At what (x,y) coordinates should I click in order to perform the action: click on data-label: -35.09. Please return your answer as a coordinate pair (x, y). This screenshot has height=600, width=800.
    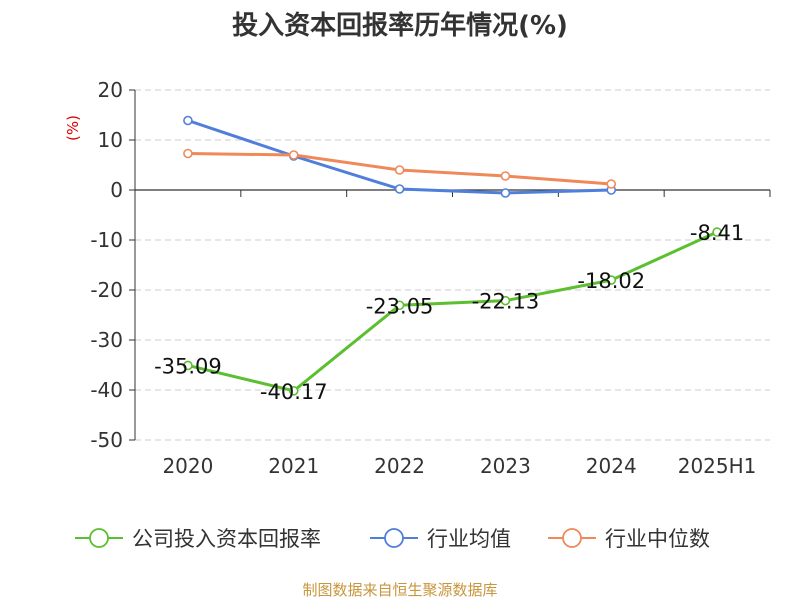
    Looking at the image, I should click on (188, 366).